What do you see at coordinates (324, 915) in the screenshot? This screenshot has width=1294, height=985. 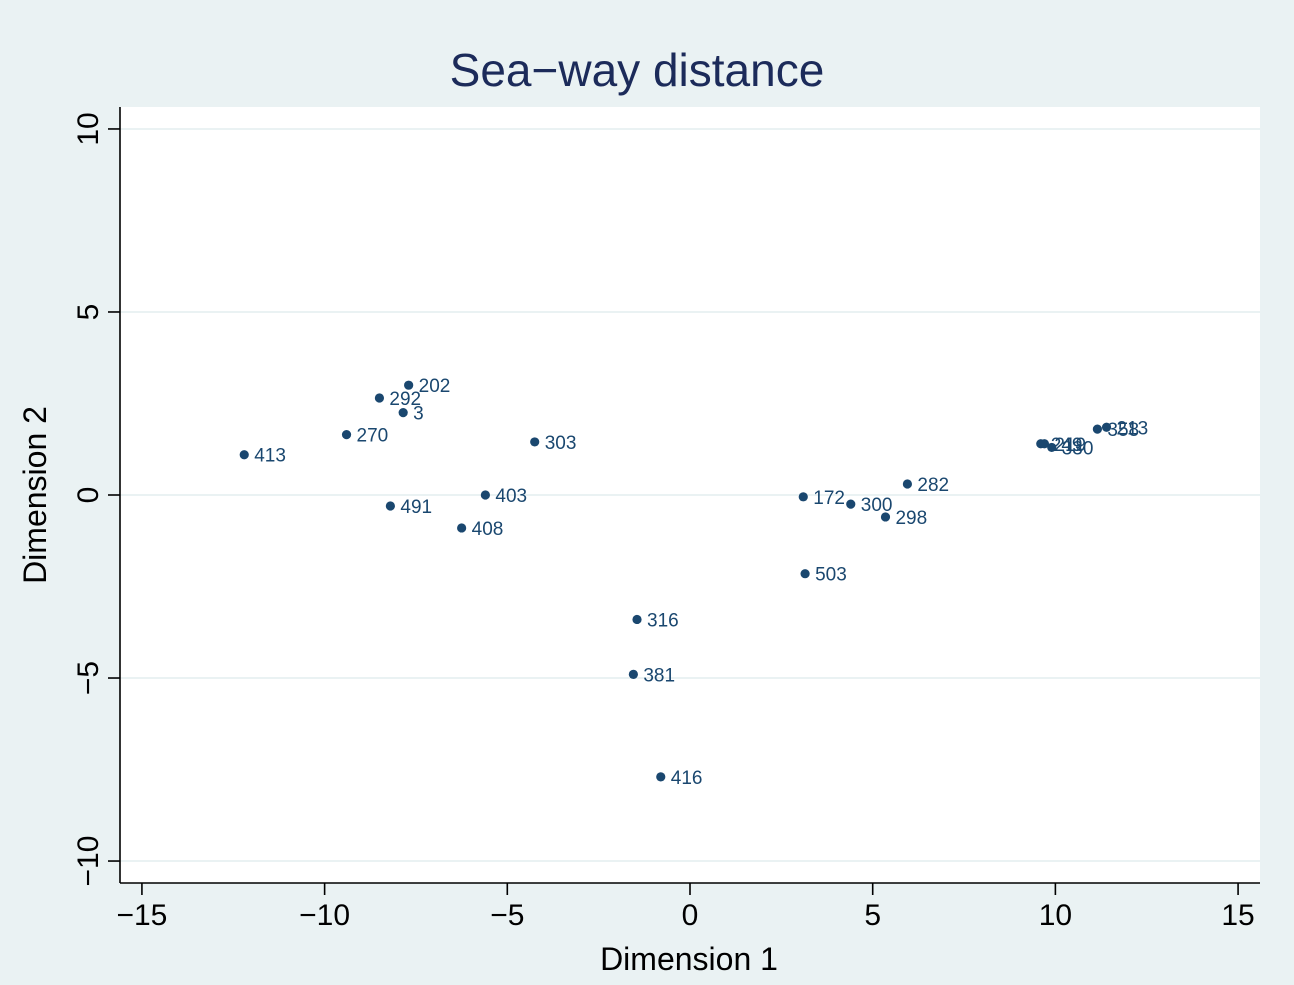 I see `x-tick-label: −10` at bounding box center [324, 915].